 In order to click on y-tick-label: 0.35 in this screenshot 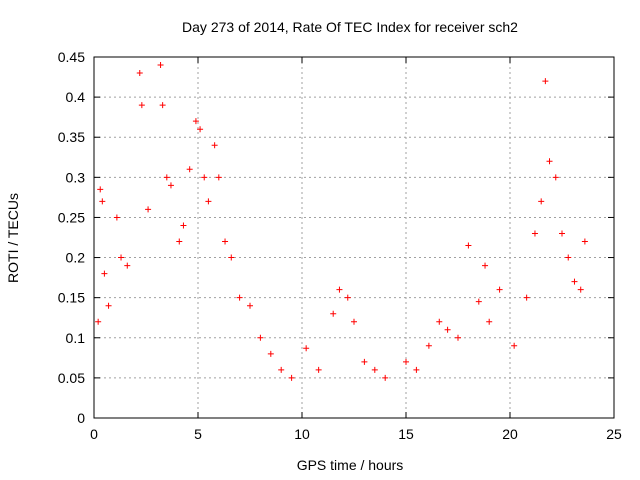, I will do `click(71, 137)`.